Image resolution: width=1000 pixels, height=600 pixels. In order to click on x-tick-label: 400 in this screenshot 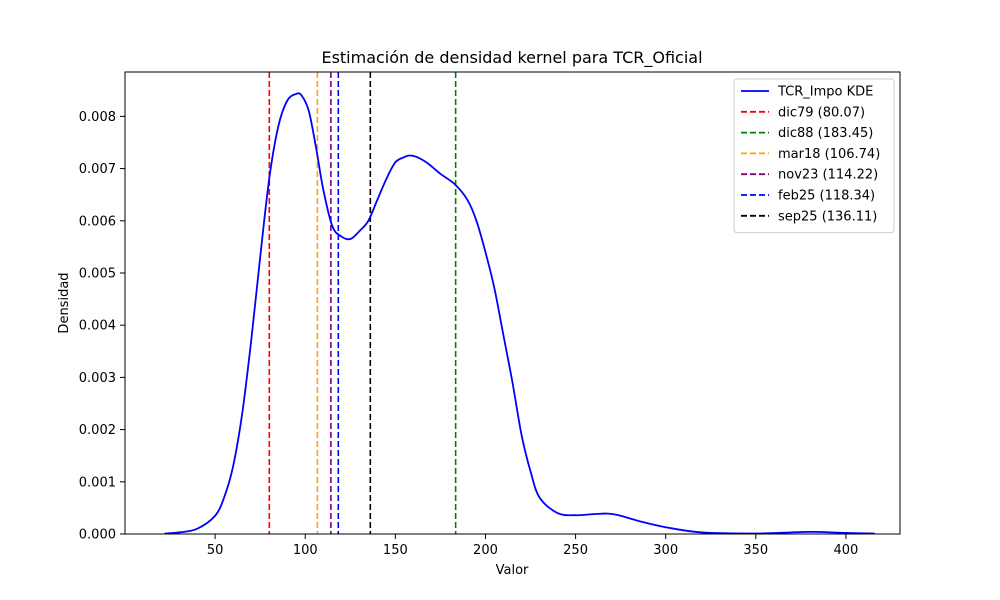, I will do `click(846, 550)`.